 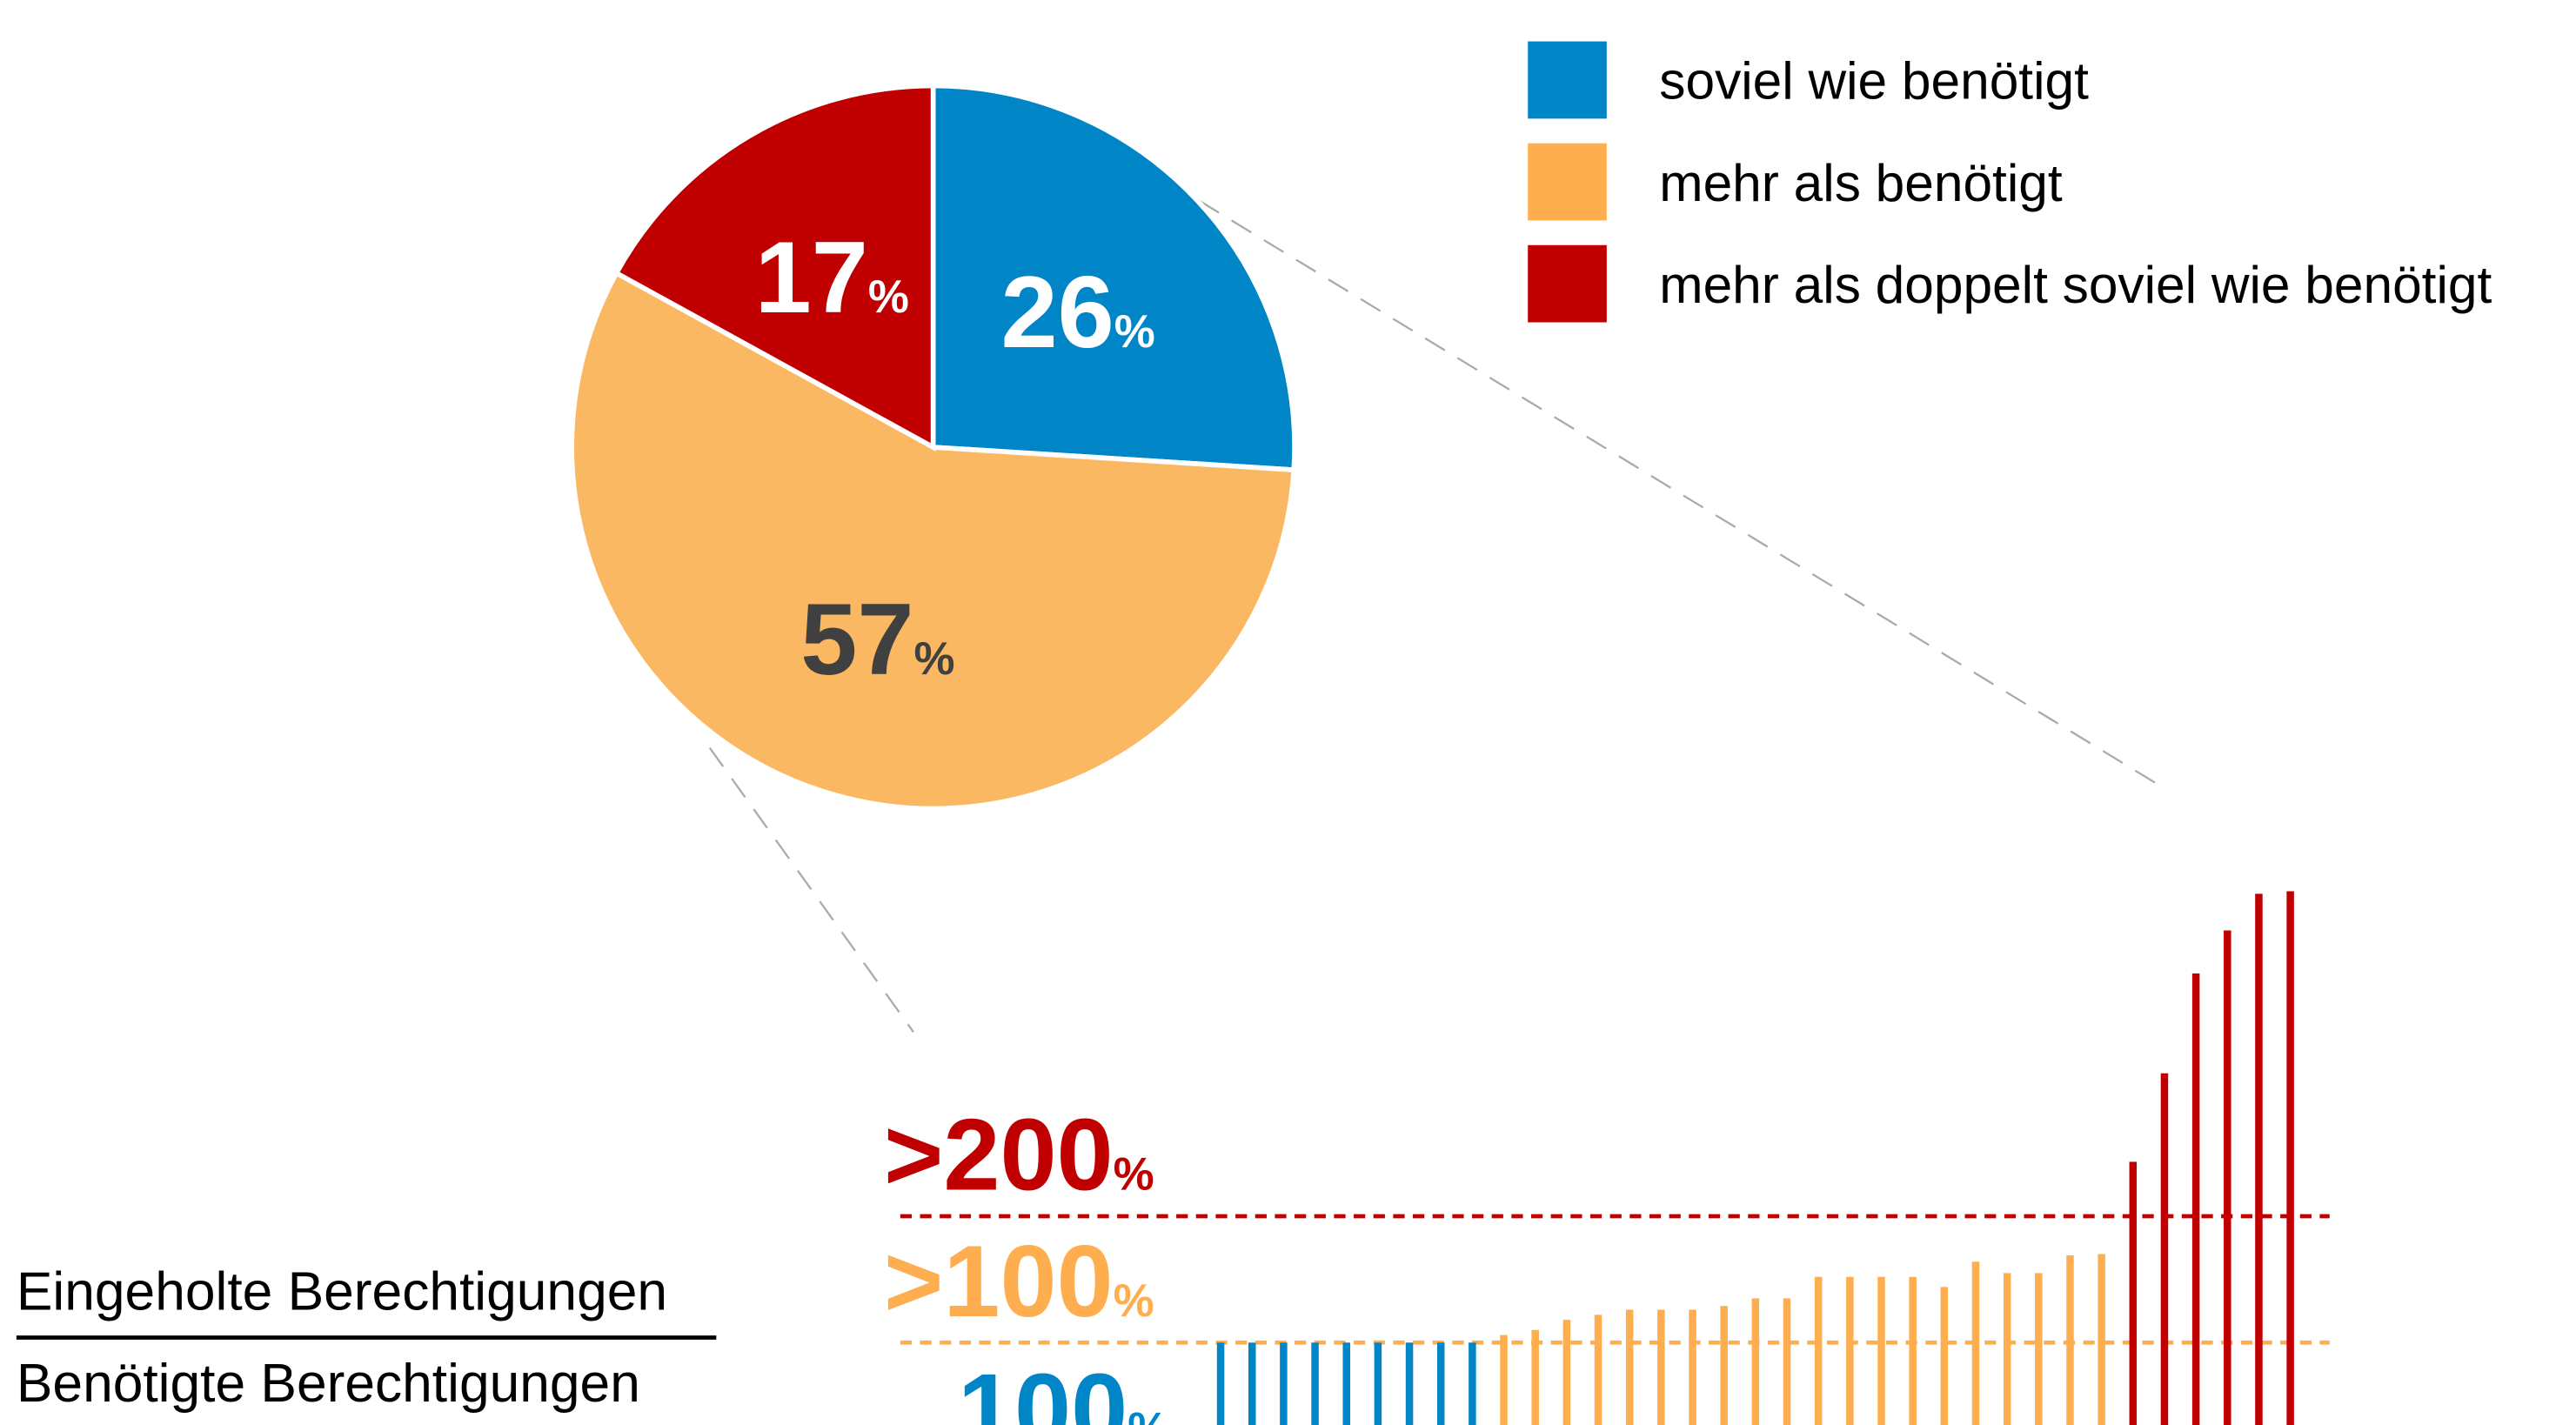 I want to click on connector-line, so click(x=811, y=890).